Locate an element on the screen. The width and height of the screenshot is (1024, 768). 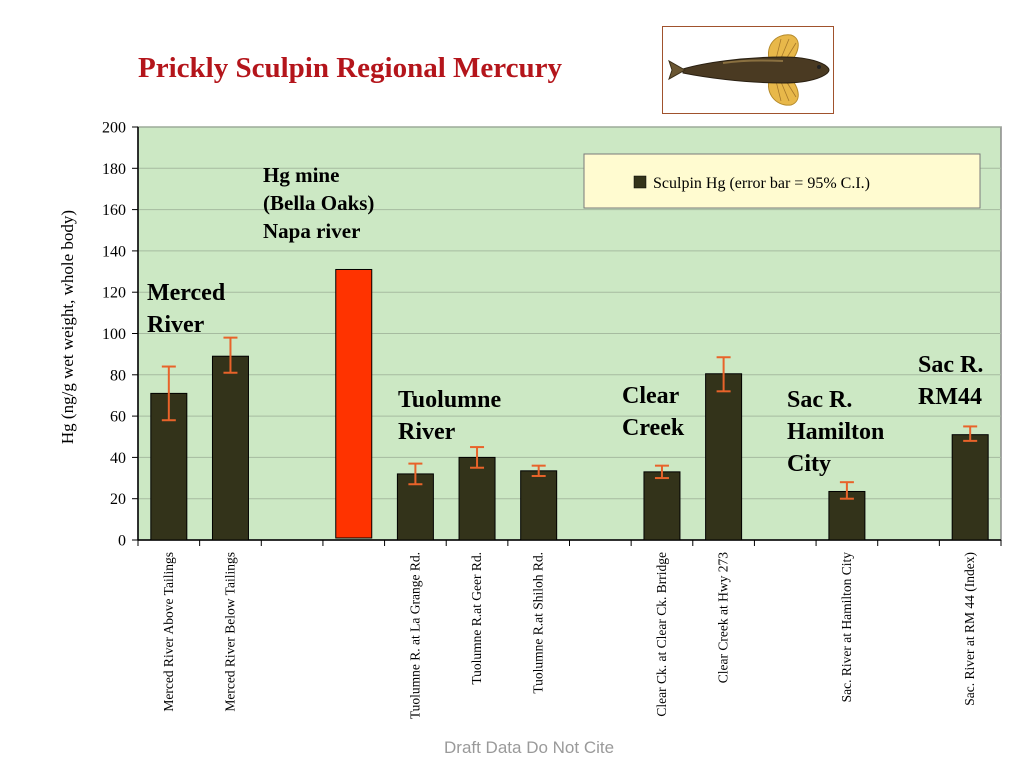
site-annotation-line: Clear is located at coordinates (651, 396).